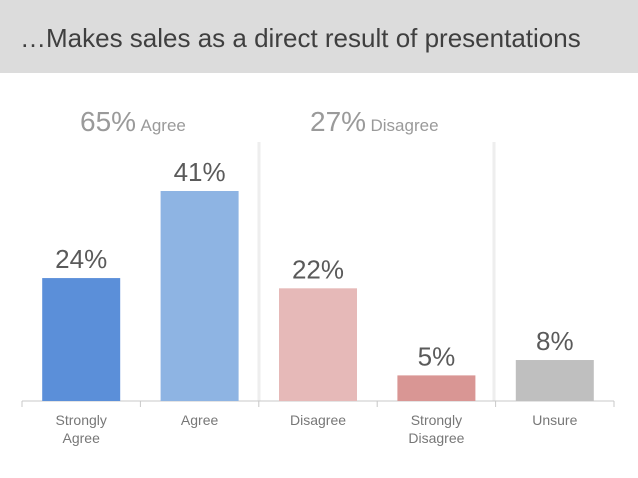 This screenshot has width=638, height=478. What do you see at coordinates (437, 356) in the screenshot?
I see `bar-value-label: 5%` at bounding box center [437, 356].